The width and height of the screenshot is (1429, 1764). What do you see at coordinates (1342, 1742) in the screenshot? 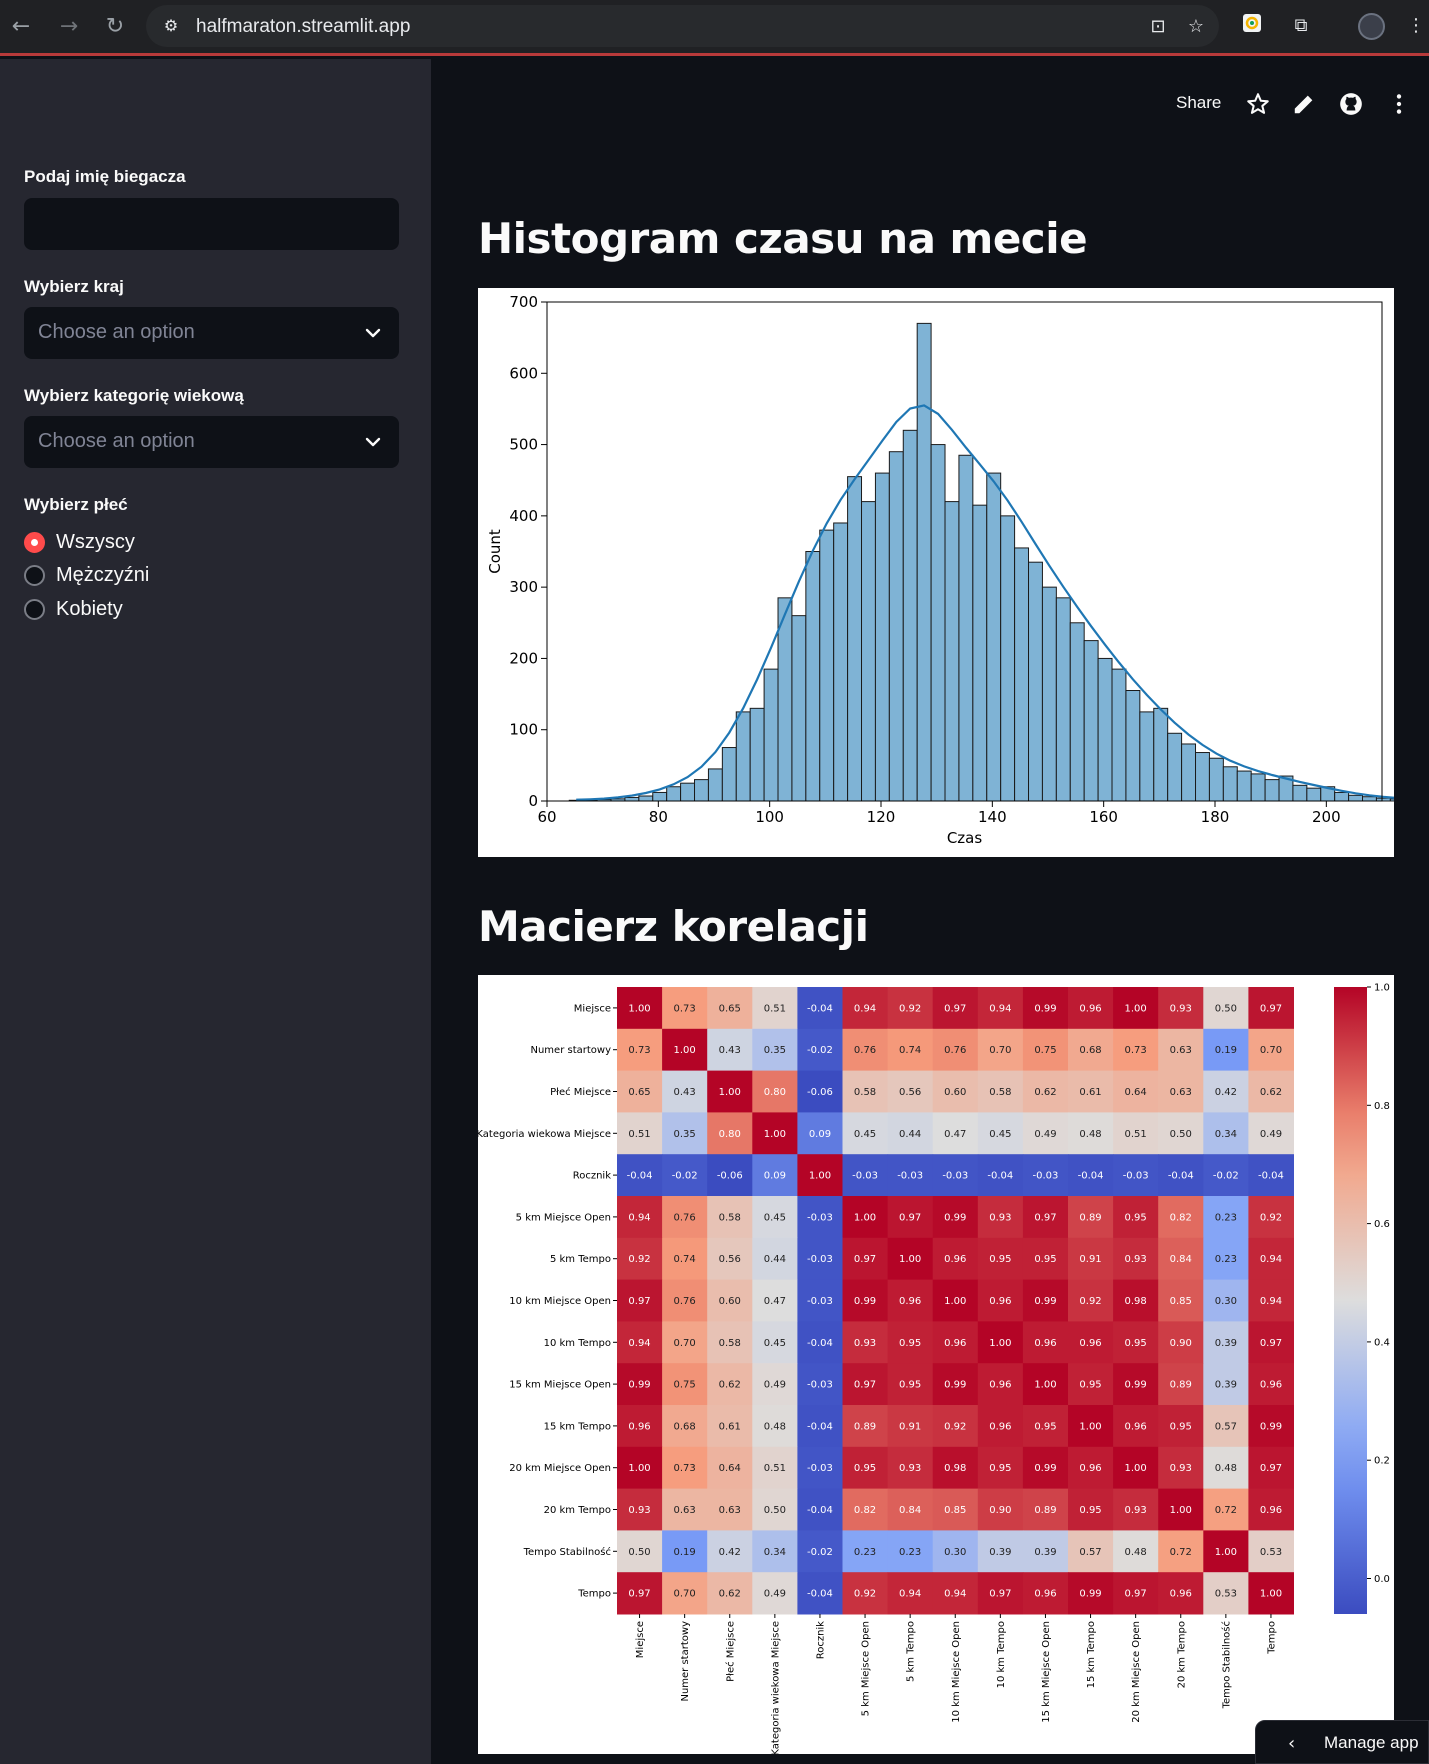
I see `manage-app-button: ‹ Manage app` at bounding box center [1342, 1742].